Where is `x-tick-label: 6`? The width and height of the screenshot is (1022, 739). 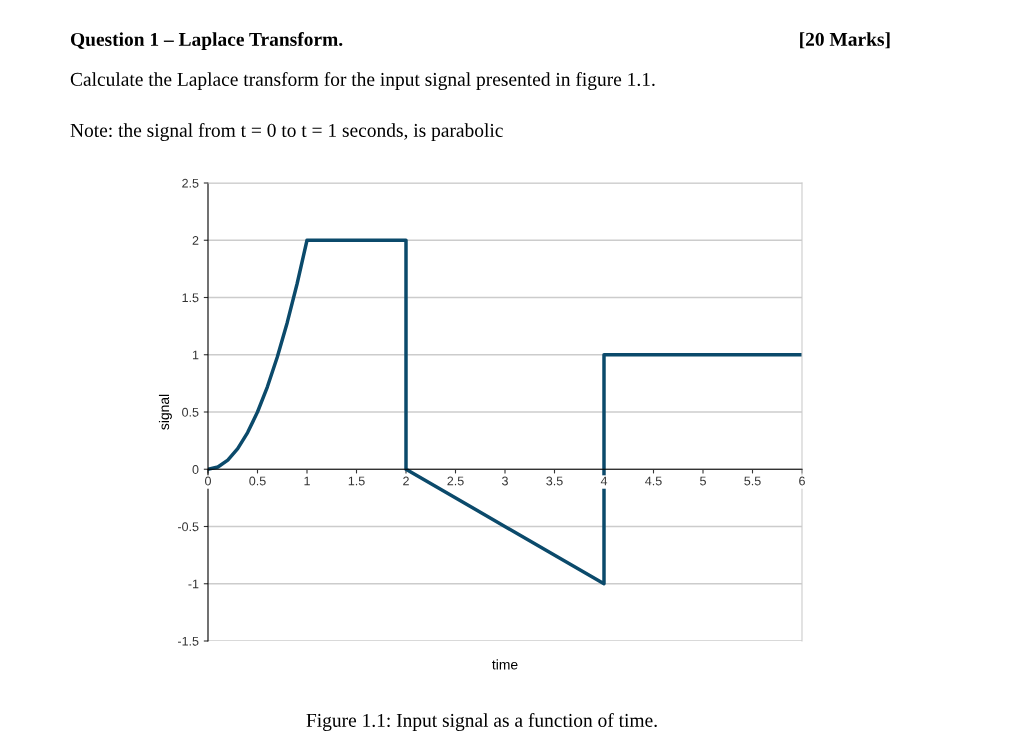 x-tick-label: 6 is located at coordinates (802, 481).